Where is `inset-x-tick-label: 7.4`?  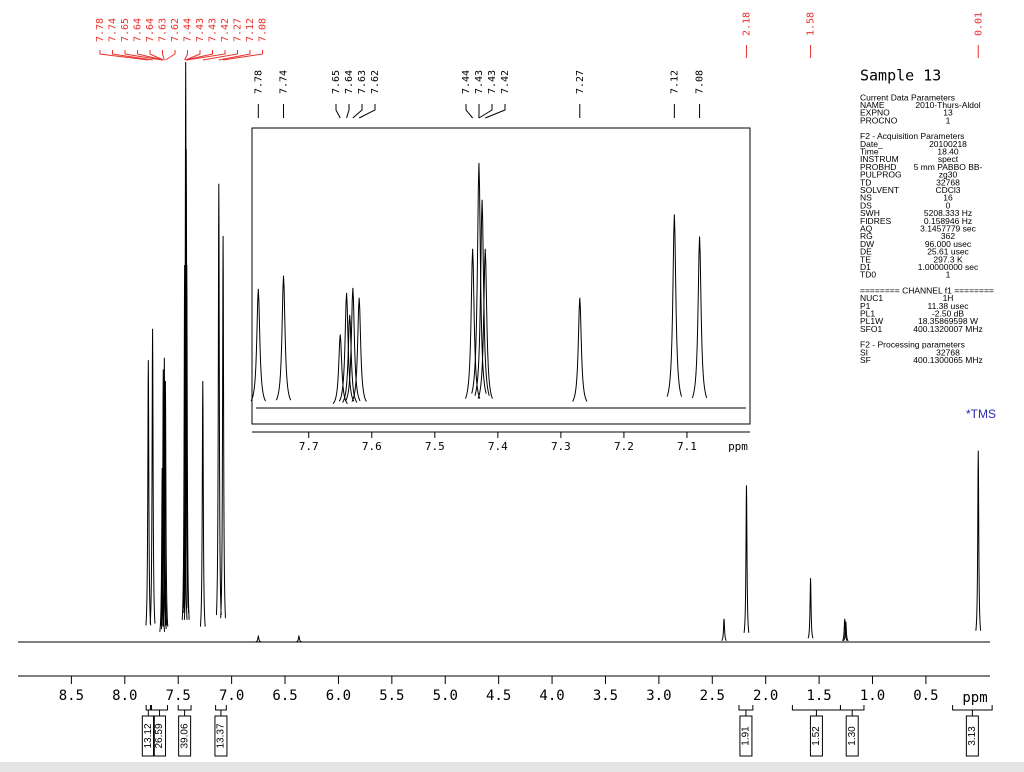 inset-x-tick-label: 7.4 is located at coordinates (498, 446).